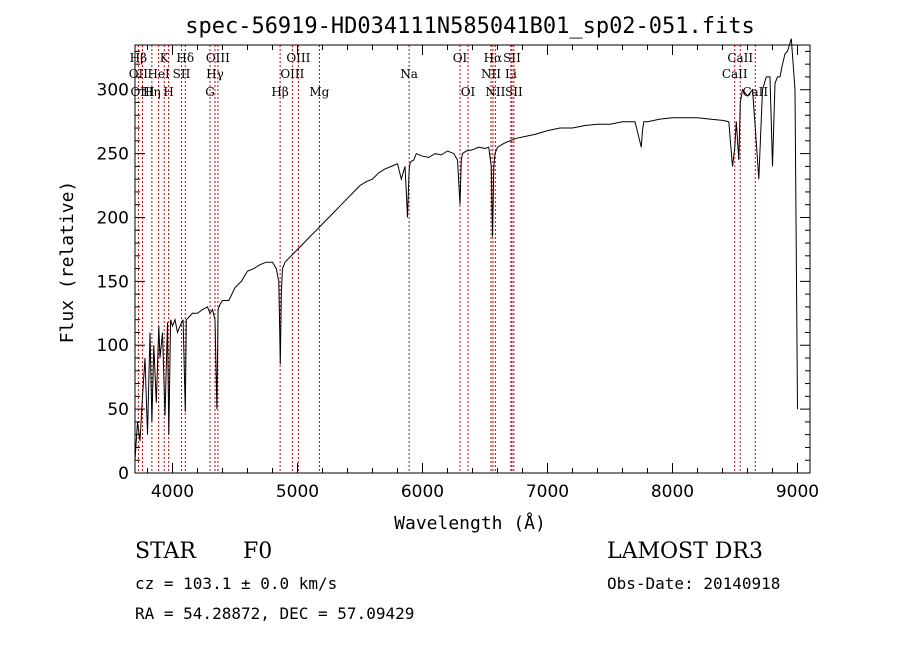 This screenshot has height=653, width=900. I want to click on line-label-5175: Mg, so click(319, 92).